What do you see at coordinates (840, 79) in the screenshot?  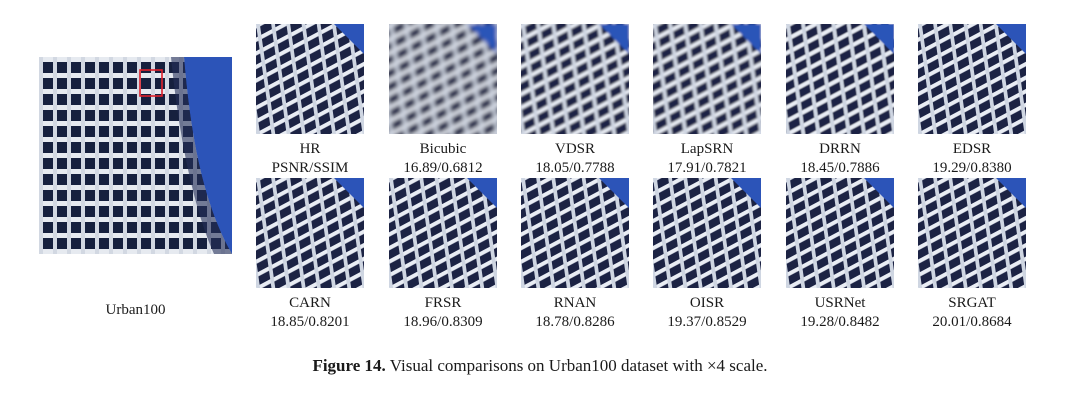 I see `patch-drrn` at bounding box center [840, 79].